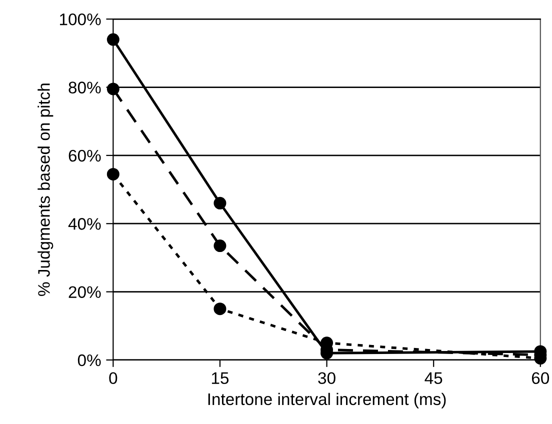 This screenshot has height=424, width=552. What do you see at coordinates (84, 156) in the screenshot?
I see `y-tick-label: 60%` at bounding box center [84, 156].